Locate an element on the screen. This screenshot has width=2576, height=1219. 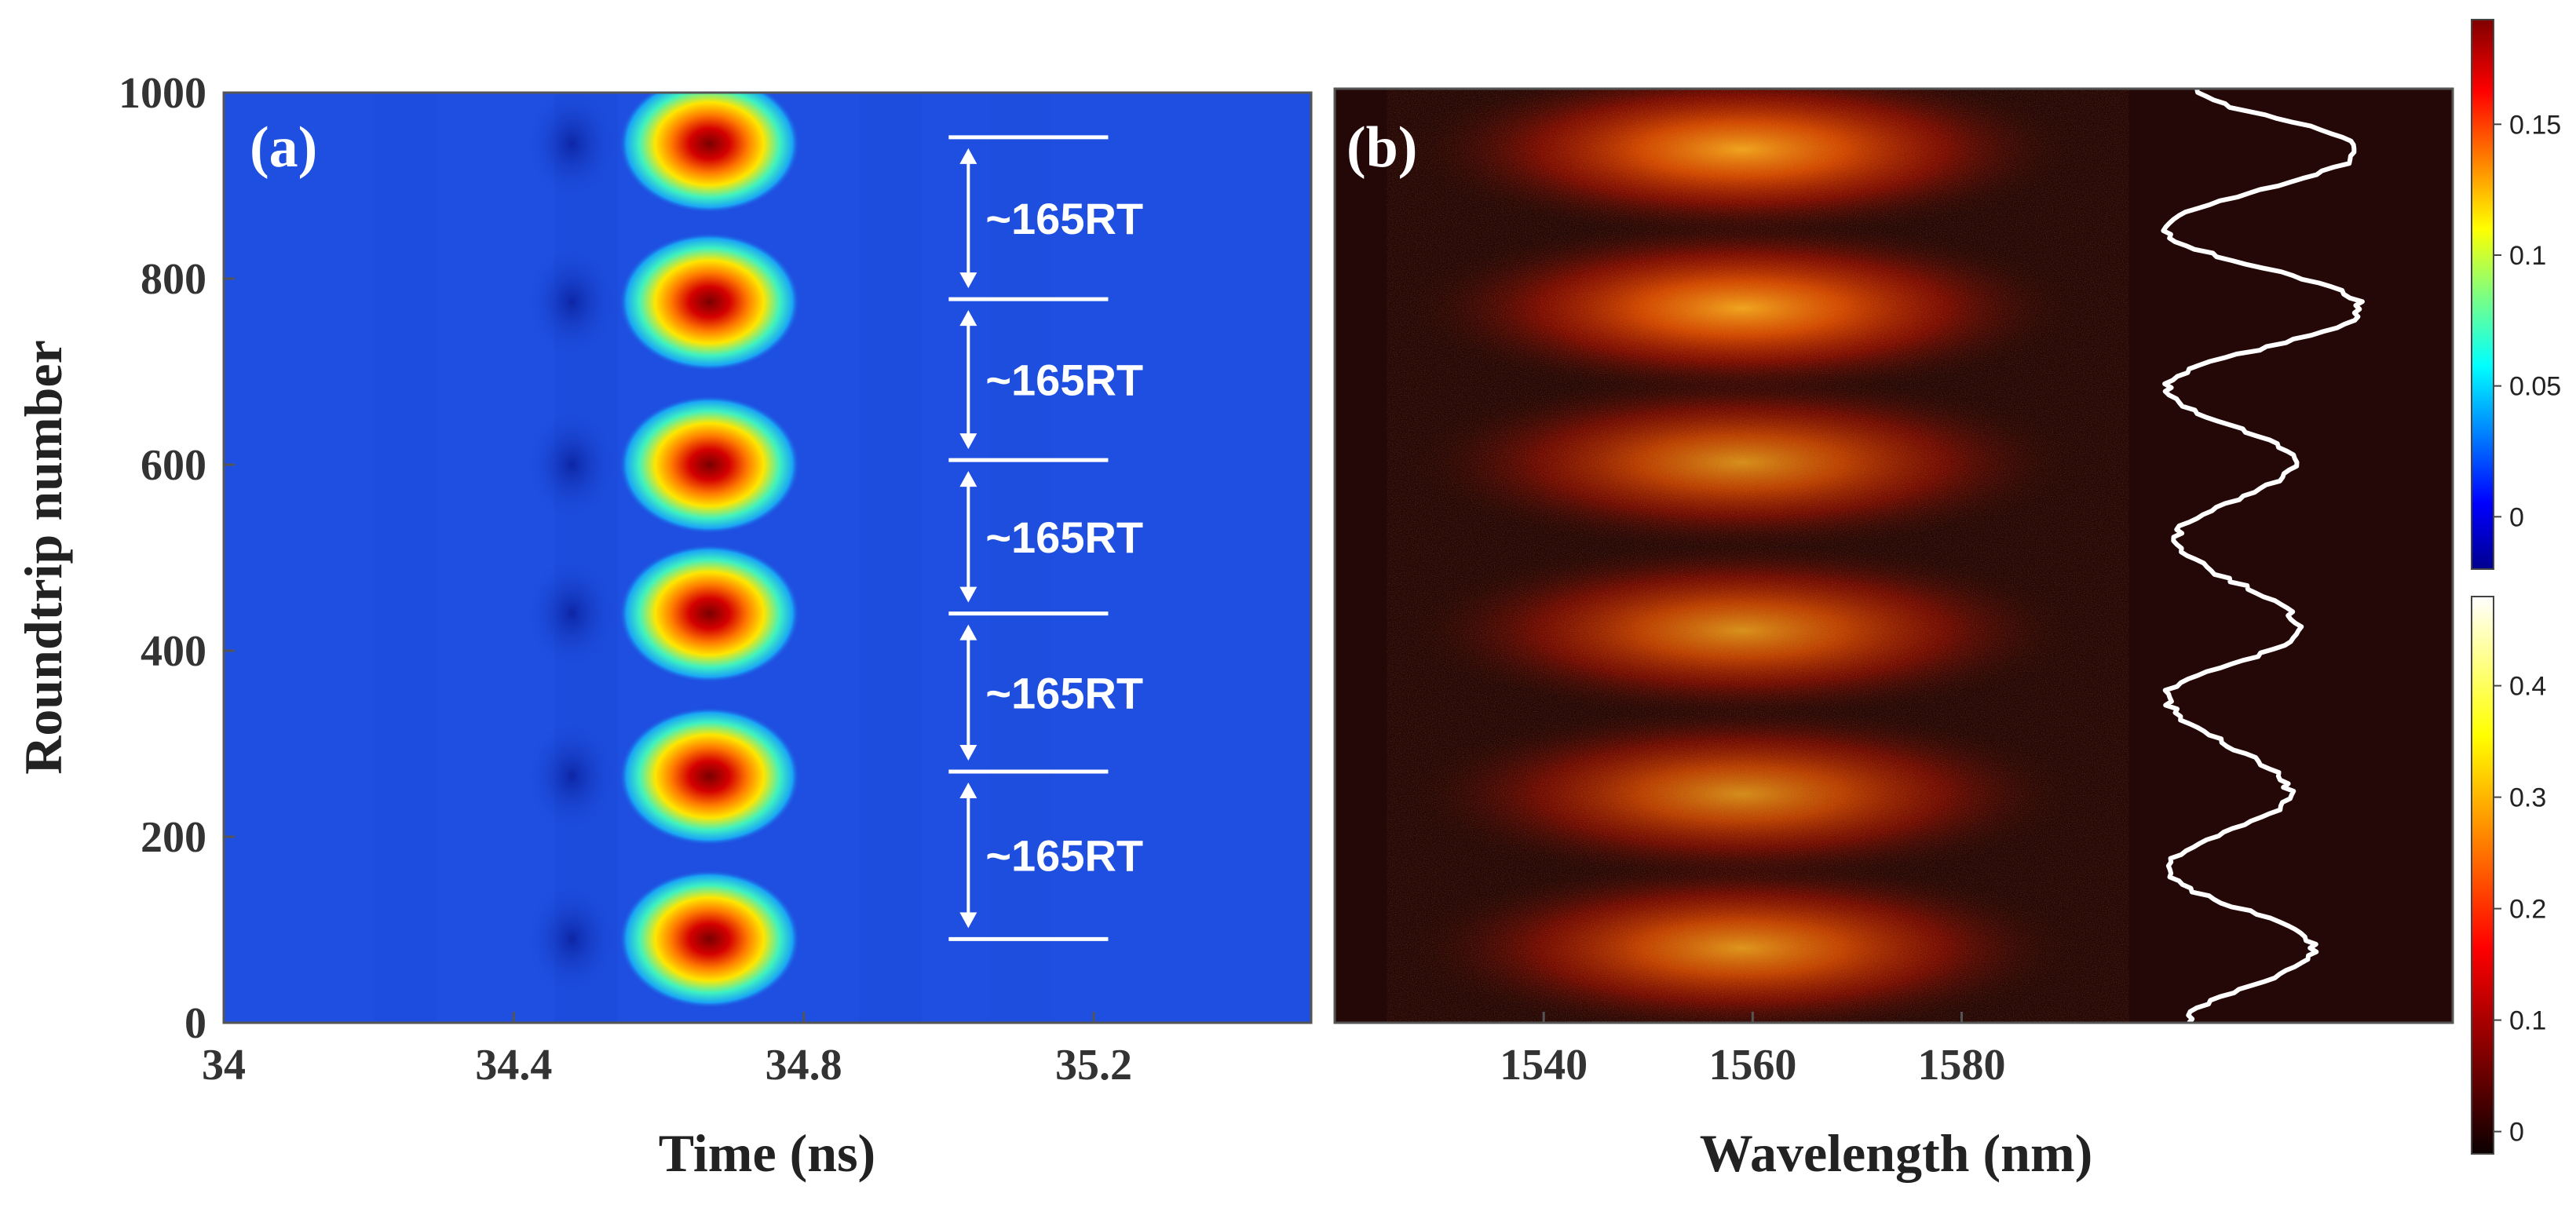
x-tick-label: 1580 is located at coordinates (1962, 1065).